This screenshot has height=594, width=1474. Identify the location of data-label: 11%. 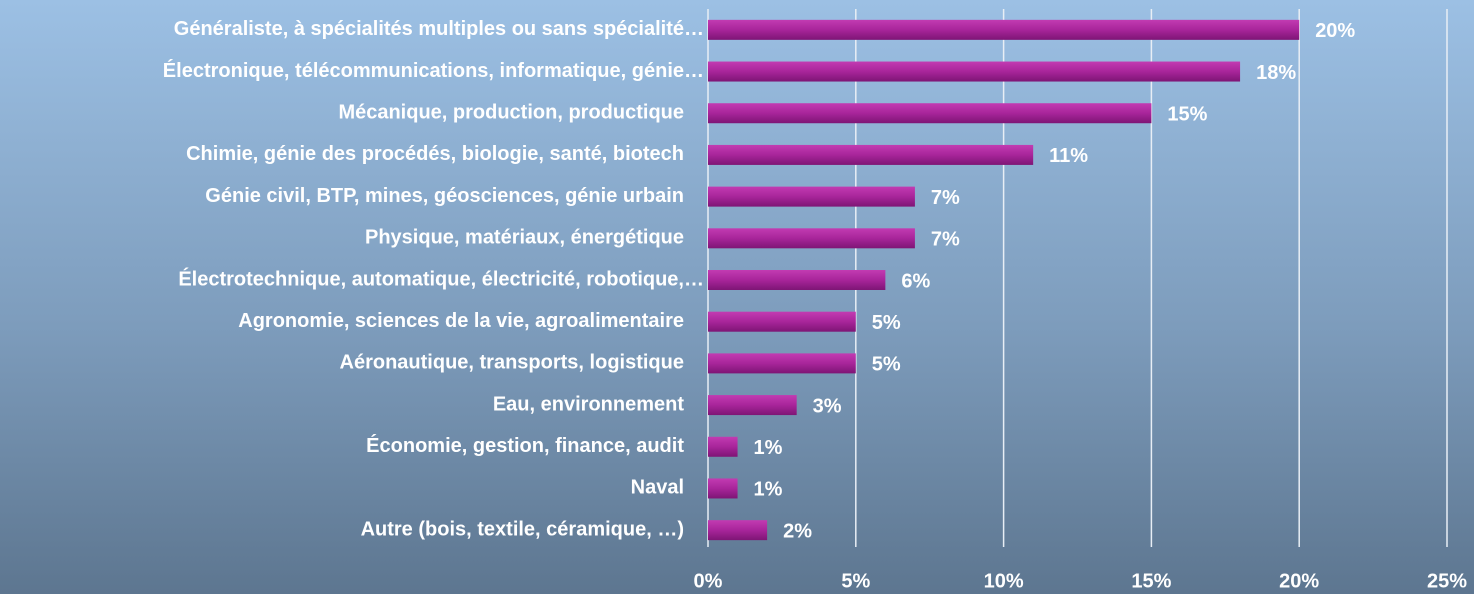
(1068, 156).